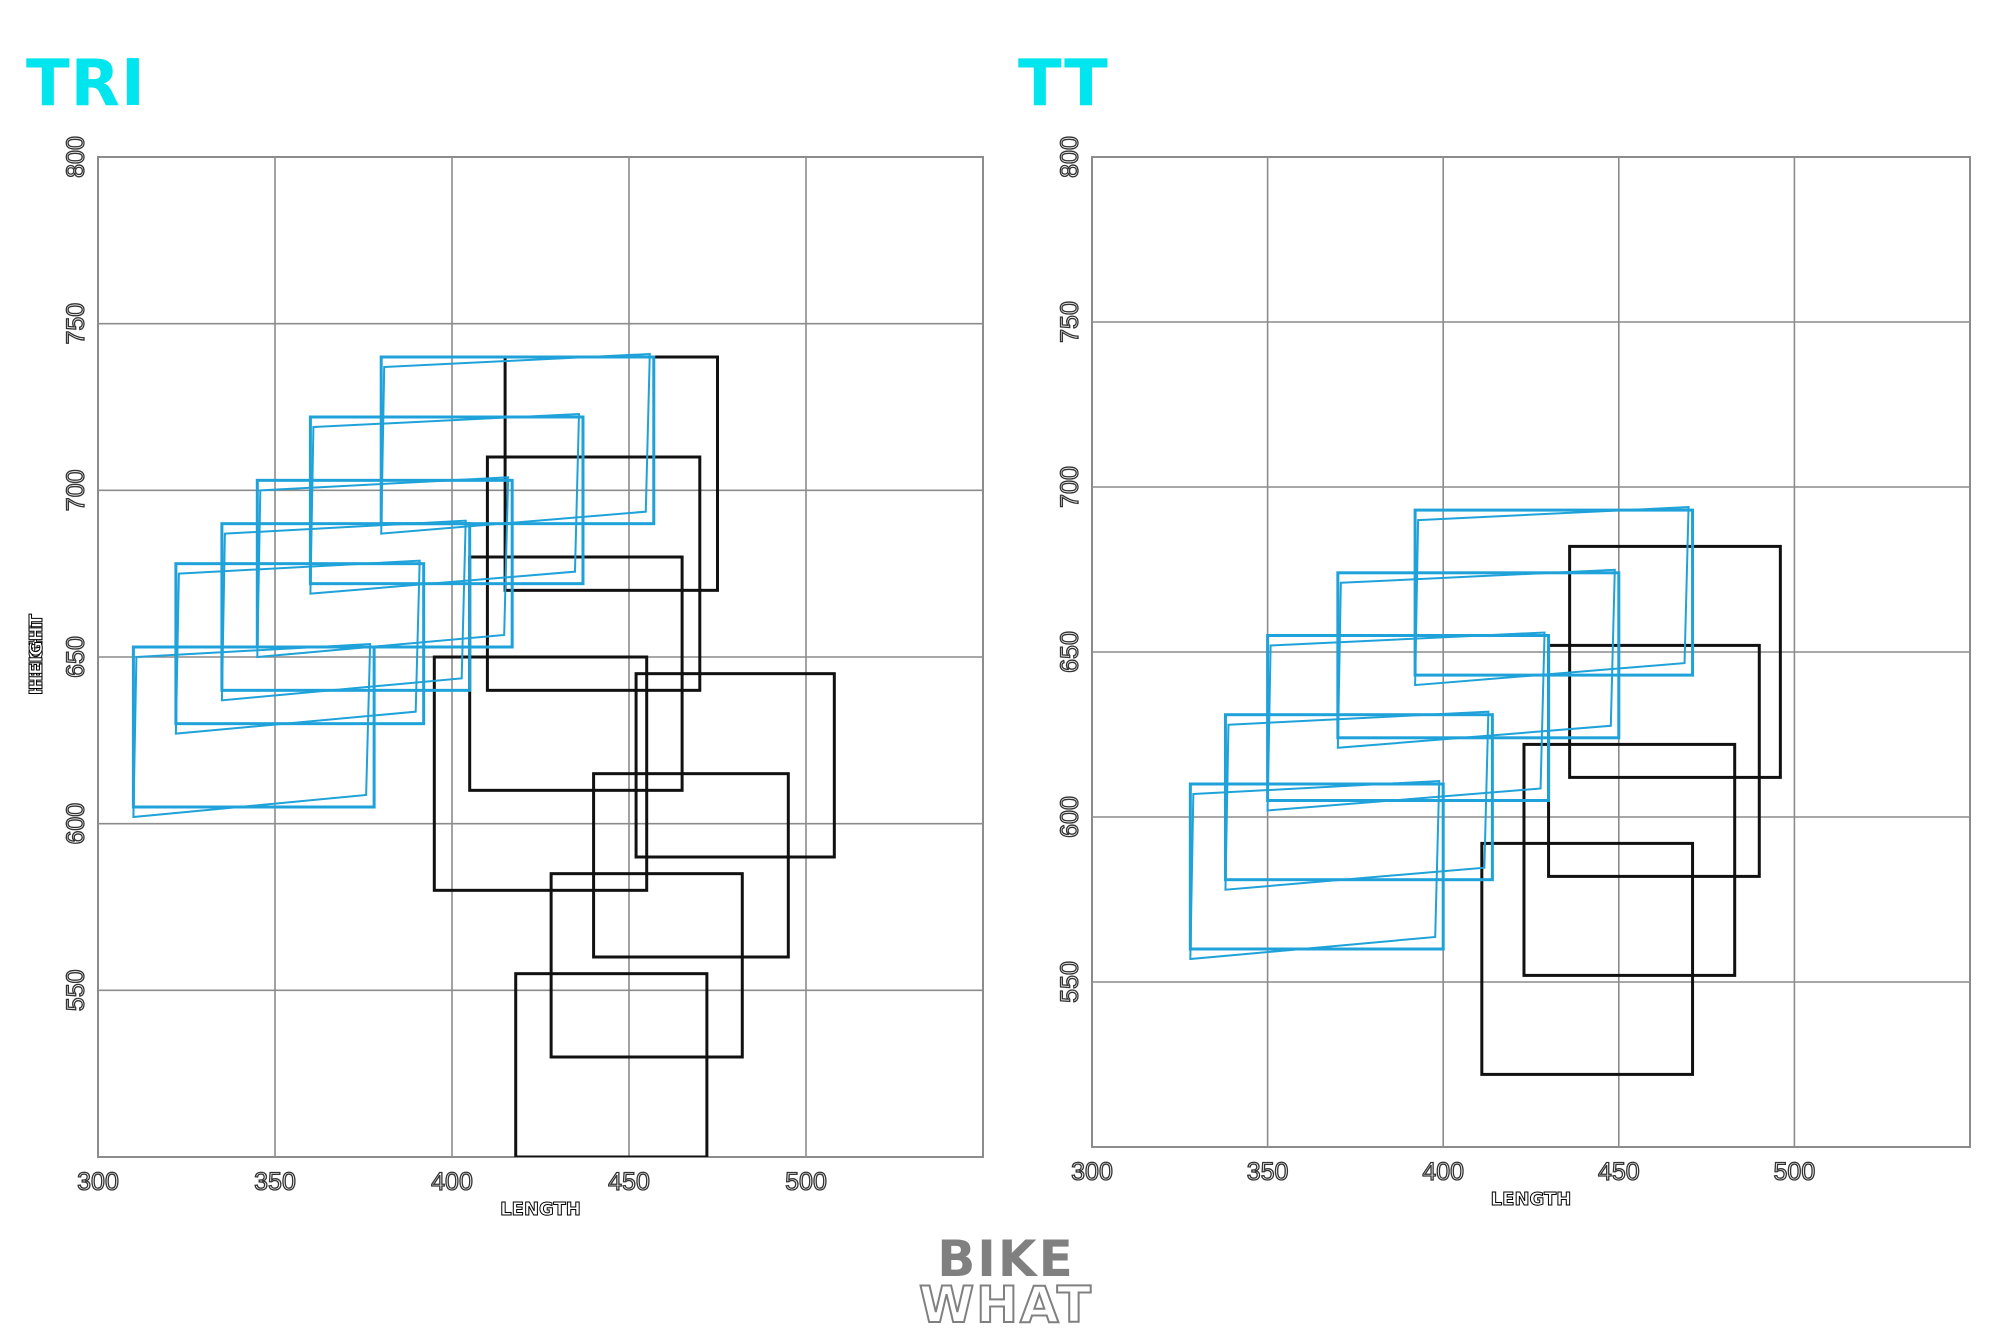 The width and height of the screenshot is (2000, 1334). Describe the element at coordinates (1006, 1259) in the screenshot. I see `logo-line1: BIKE` at that location.